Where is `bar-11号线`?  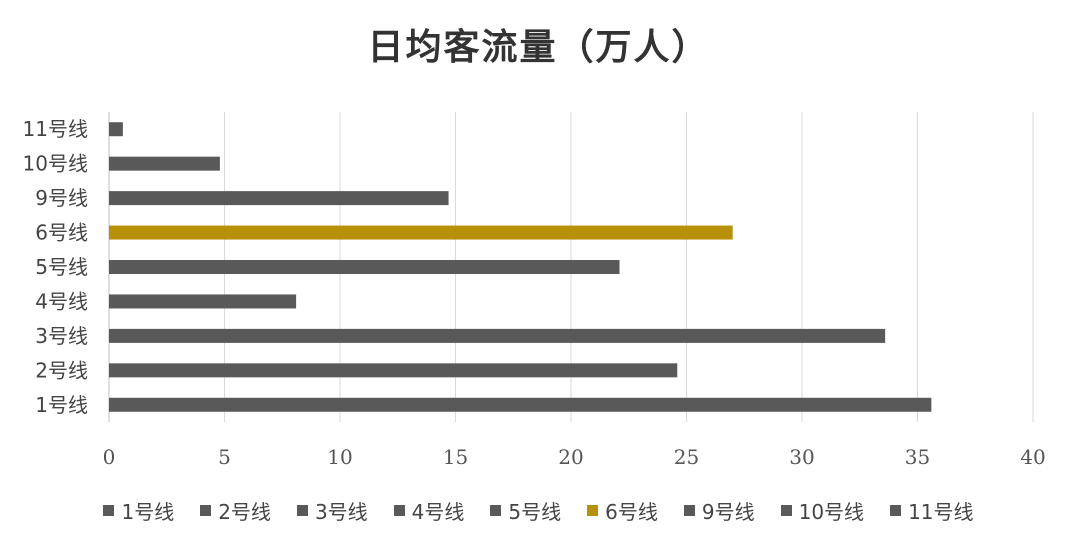
bar-11号线 is located at coordinates (116, 129).